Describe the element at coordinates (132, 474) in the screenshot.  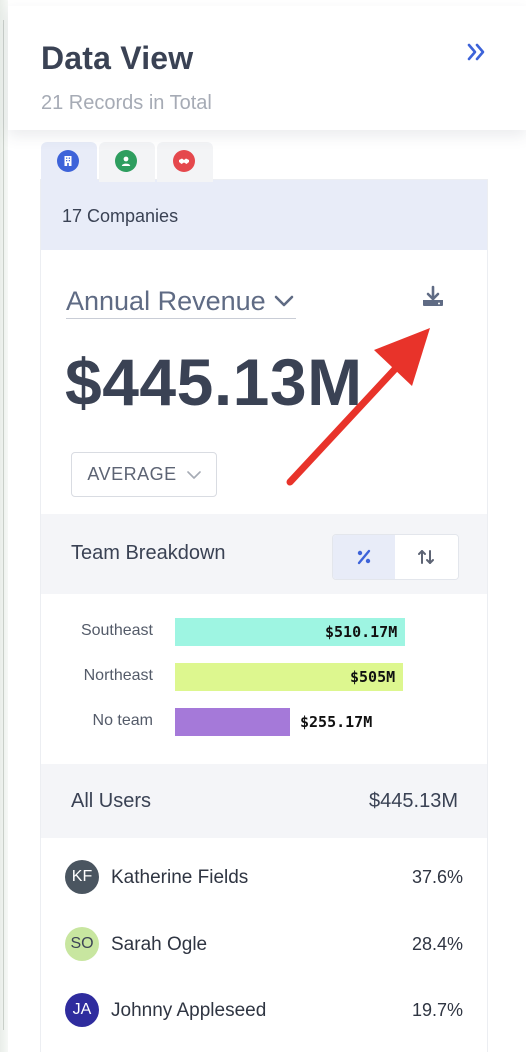
I see `aggregation-label: AVERAGE` at that location.